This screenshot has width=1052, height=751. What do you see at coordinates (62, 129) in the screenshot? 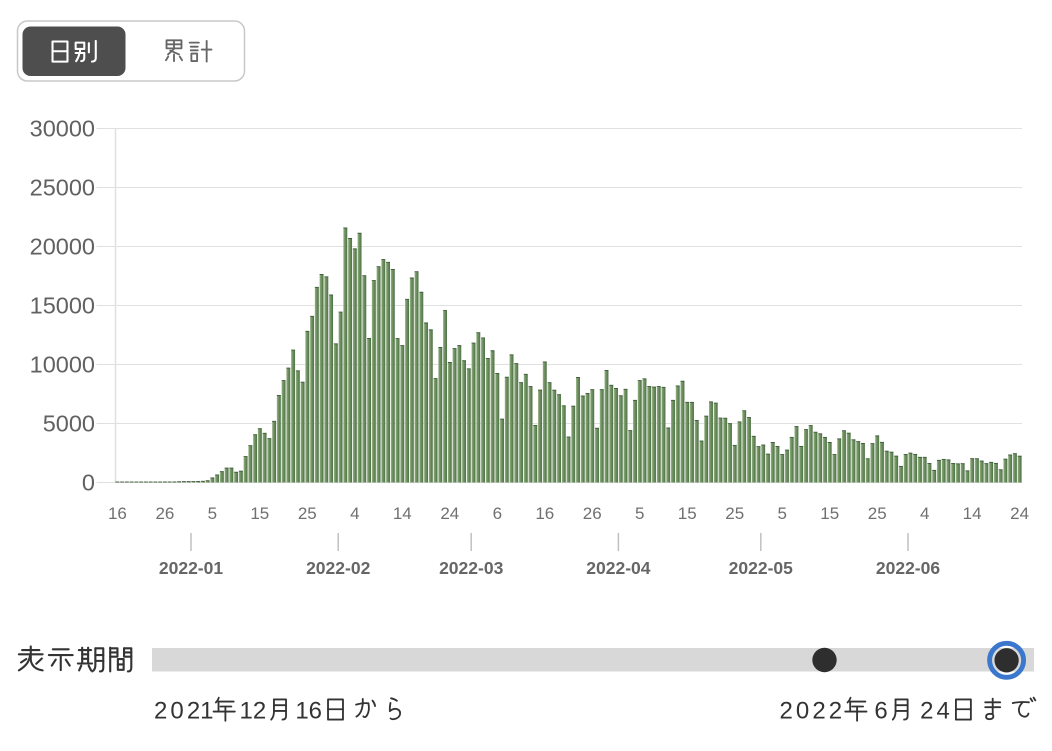
I see `svg-text: 30000` at bounding box center [62, 129].